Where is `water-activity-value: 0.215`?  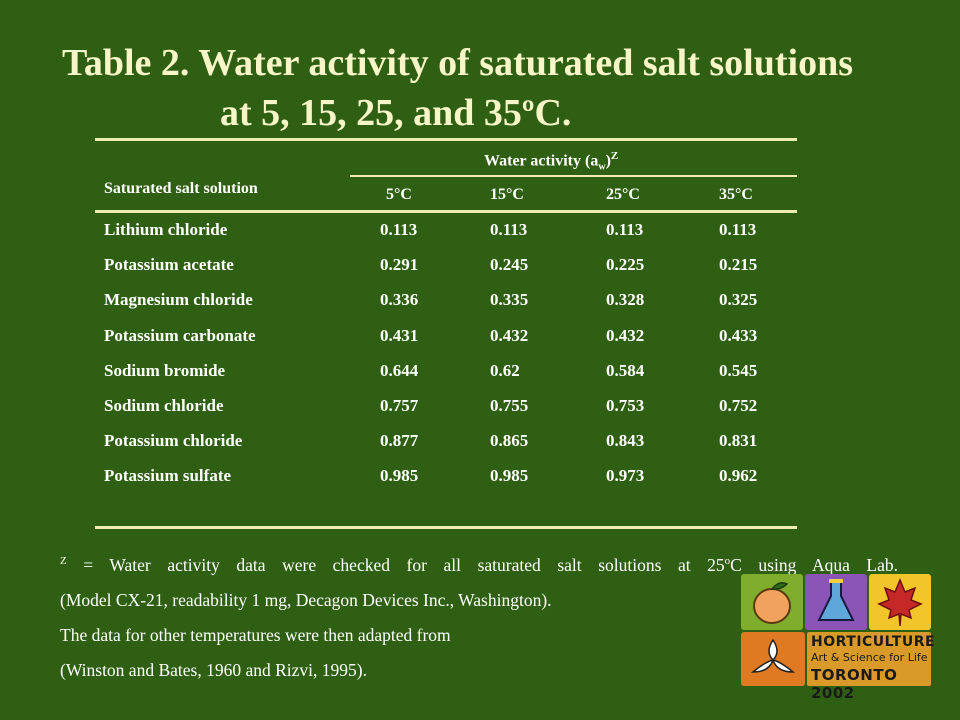 water-activity-value: 0.215 is located at coordinates (738, 264).